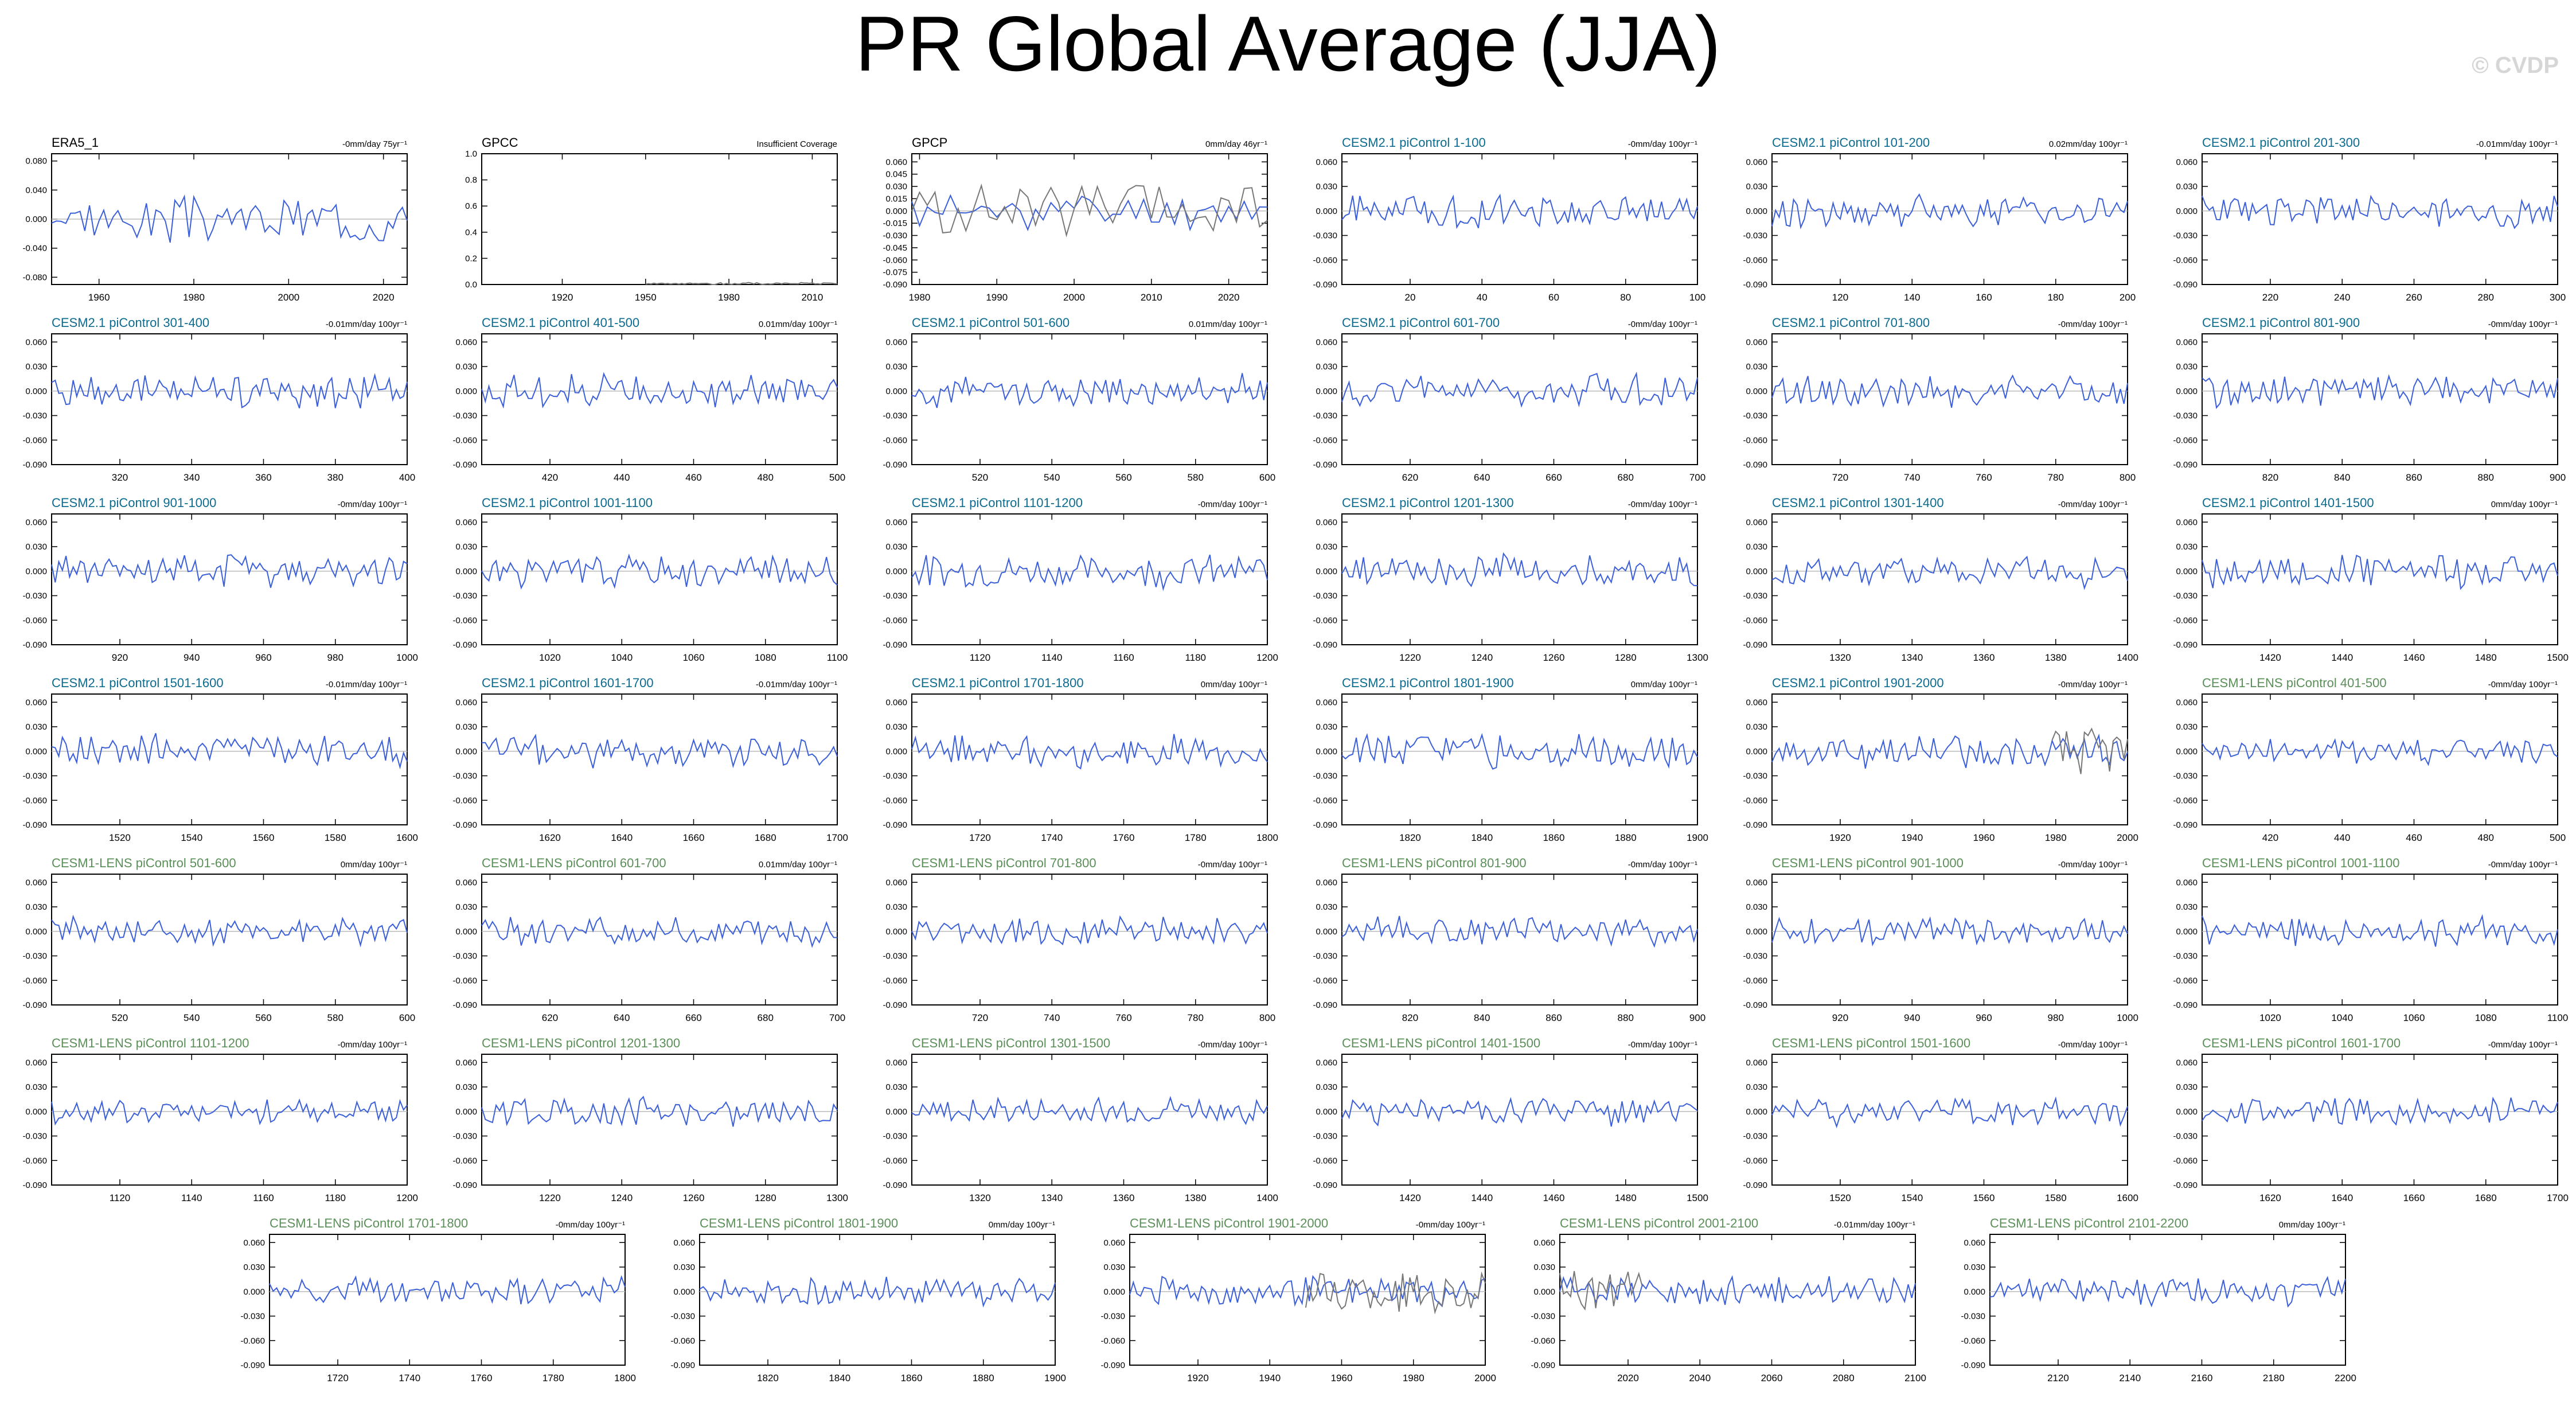  I want to click on x-tick-label: 580, so click(1196, 477).